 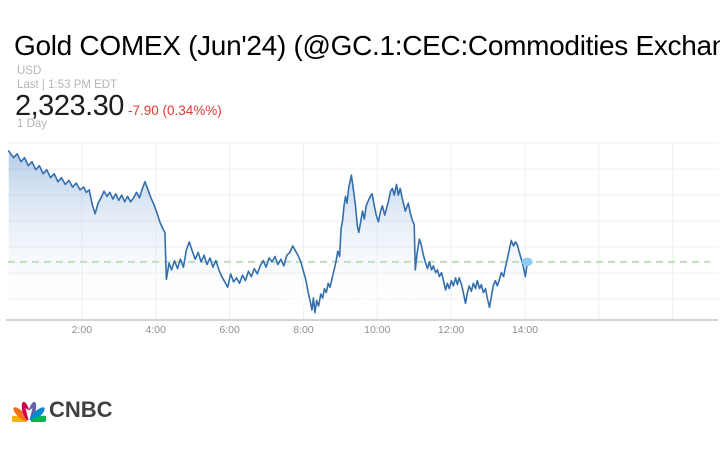 I want to click on last-price: 2,323.30, so click(x=69, y=106).